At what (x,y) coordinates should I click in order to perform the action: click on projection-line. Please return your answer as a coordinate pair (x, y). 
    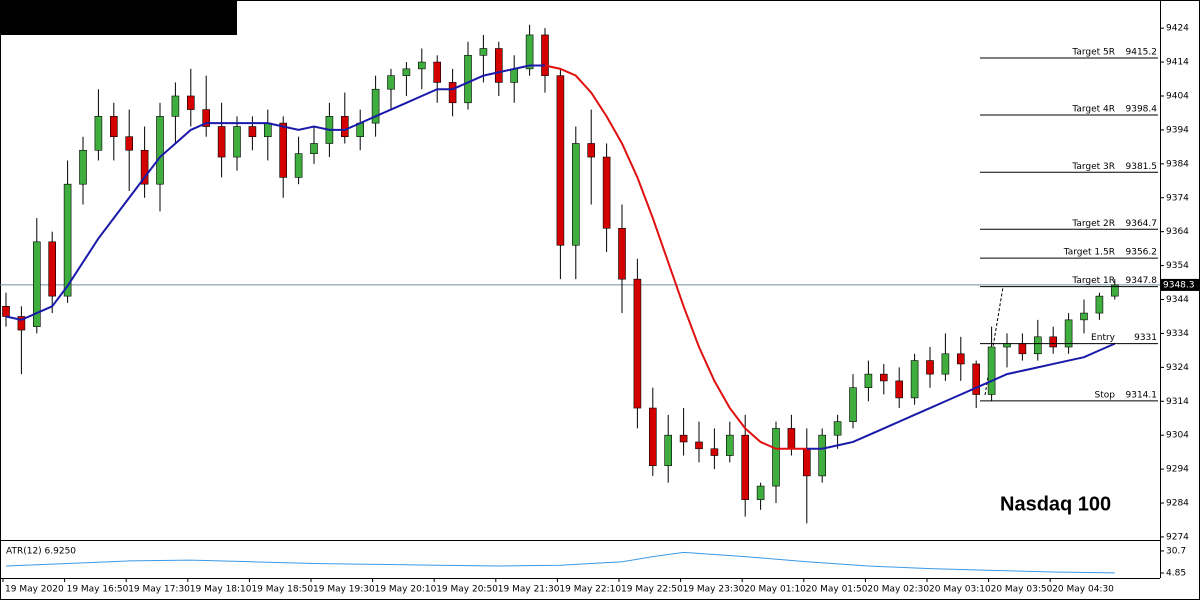
    Looking at the image, I should click on (994, 341).